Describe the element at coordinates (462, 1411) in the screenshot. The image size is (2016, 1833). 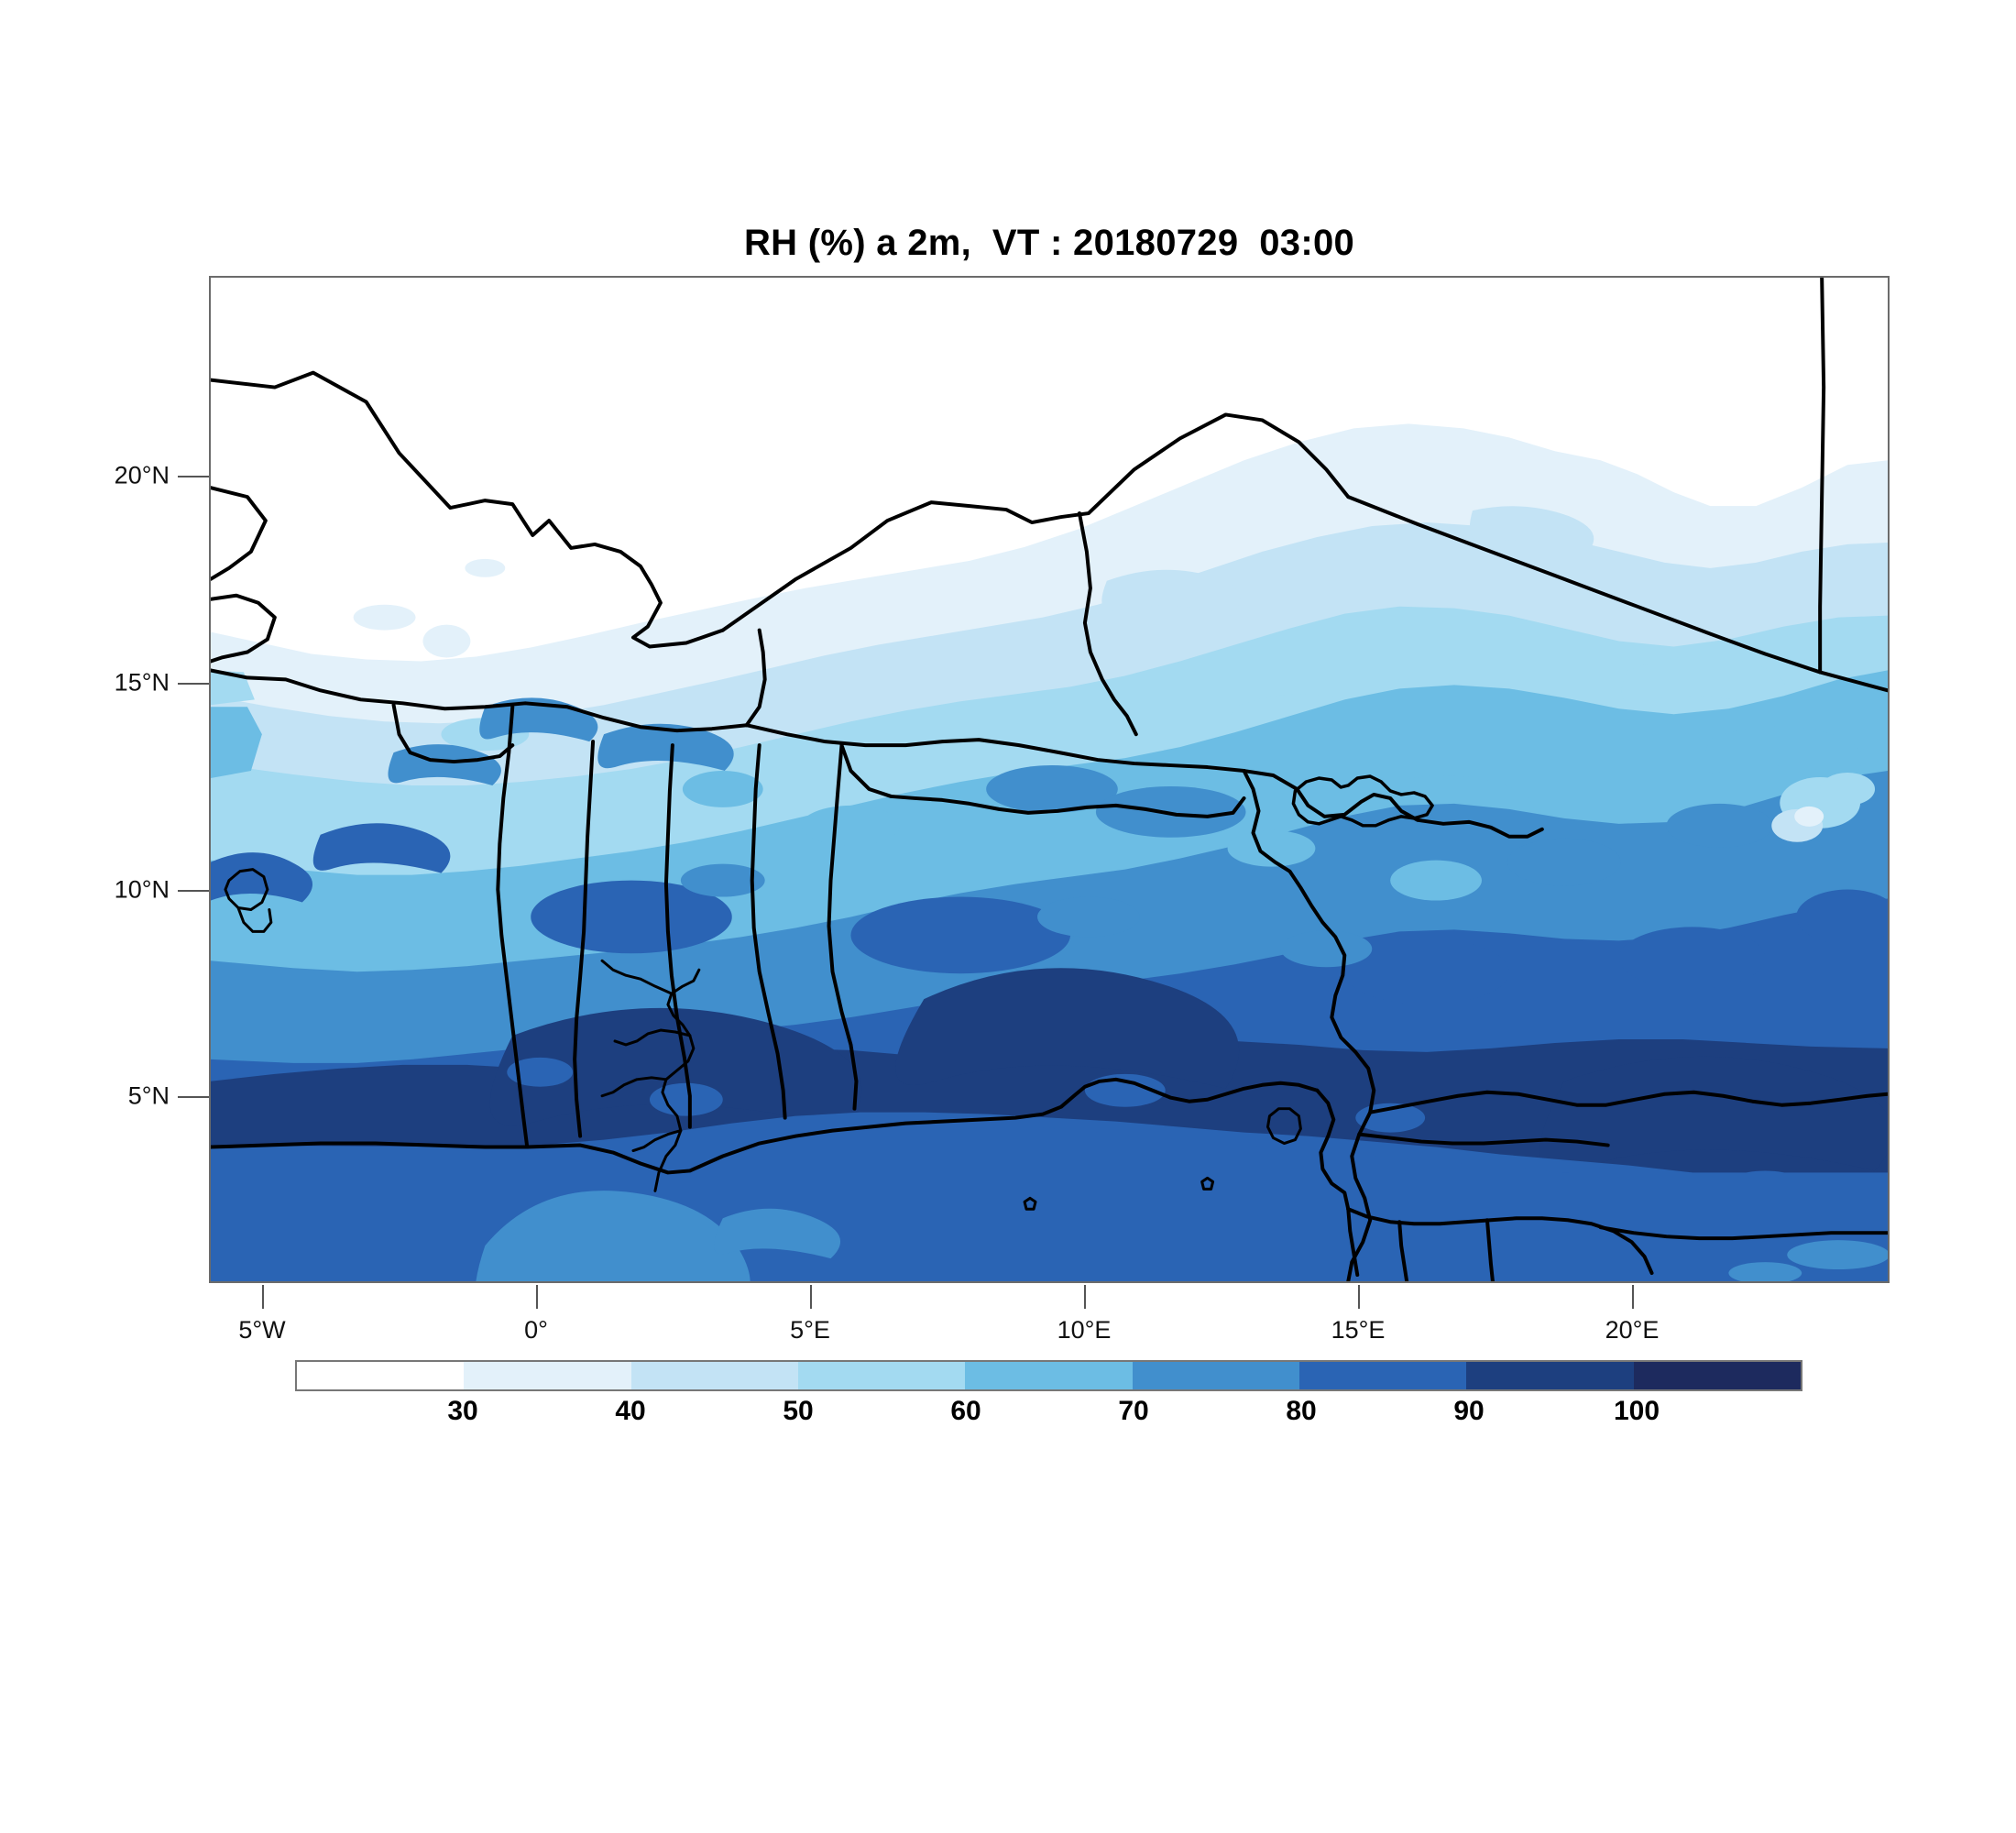
I see `colorbar-tick-30: 30` at that location.